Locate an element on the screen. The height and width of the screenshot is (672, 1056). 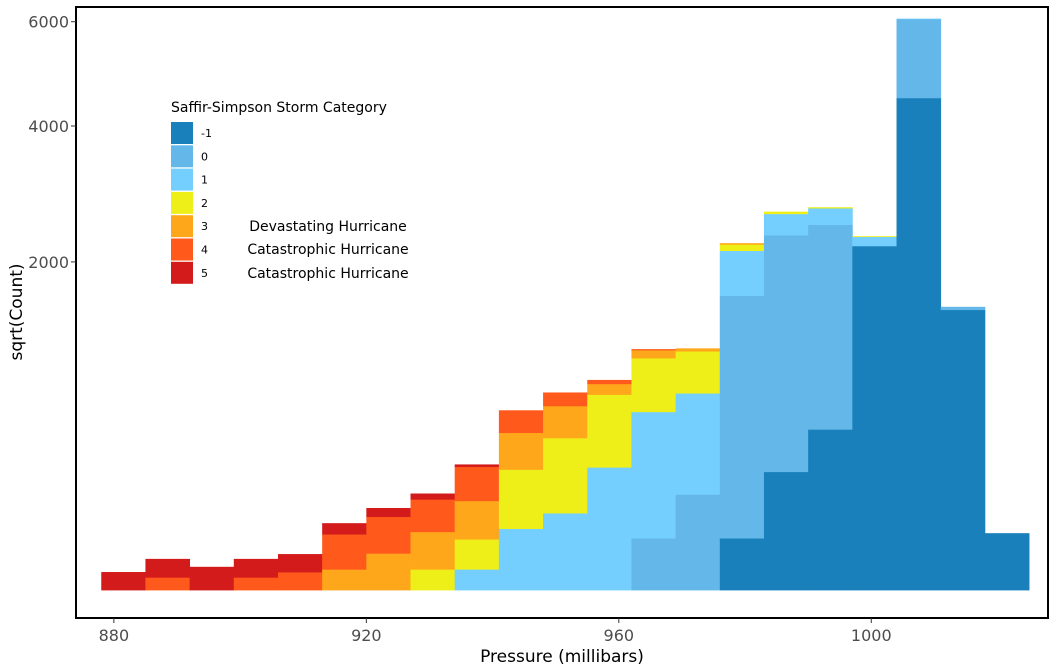
y-axis-title: sqrt(Count) is located at coordinates (17, 311).